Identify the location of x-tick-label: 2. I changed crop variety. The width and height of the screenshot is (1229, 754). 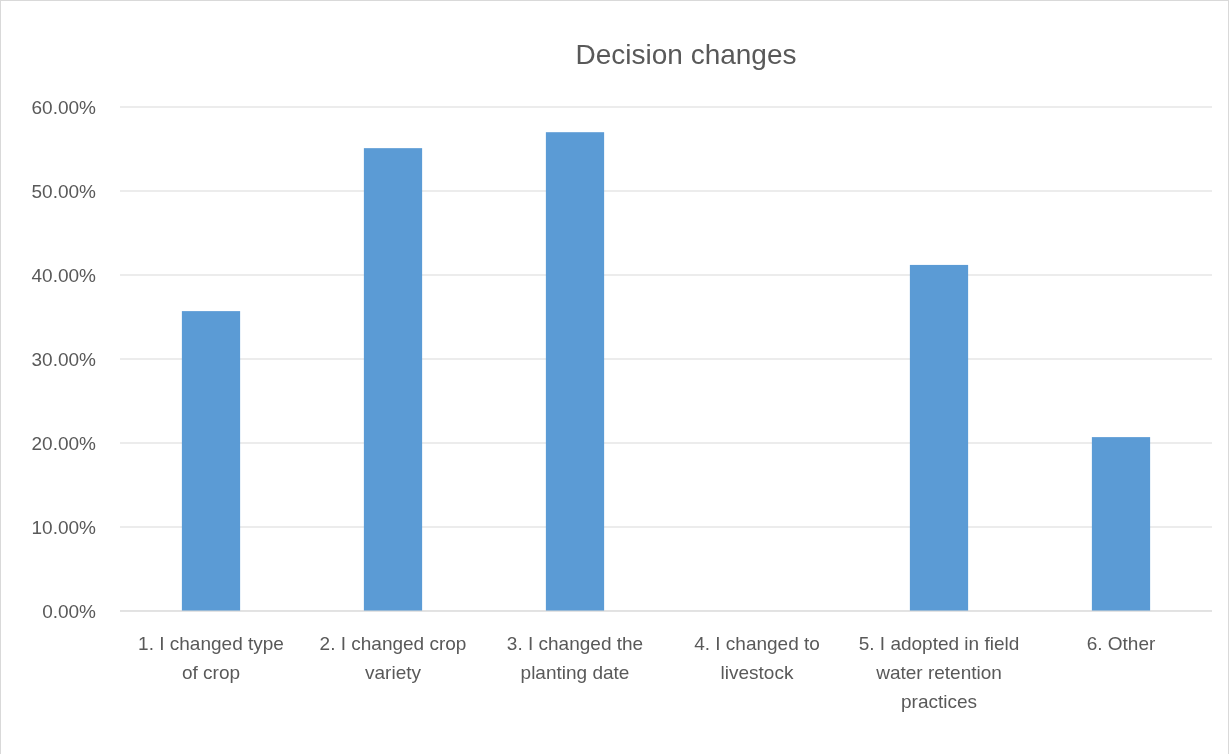
(393, 658).